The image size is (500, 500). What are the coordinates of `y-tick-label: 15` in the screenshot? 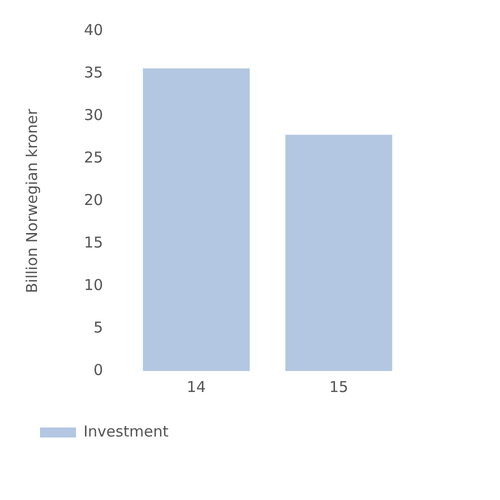 It's located at (94, 242).